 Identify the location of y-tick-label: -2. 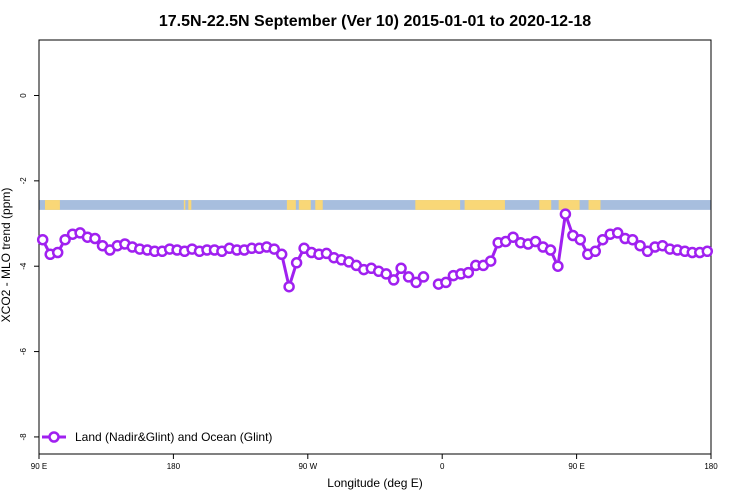
(23, 181).